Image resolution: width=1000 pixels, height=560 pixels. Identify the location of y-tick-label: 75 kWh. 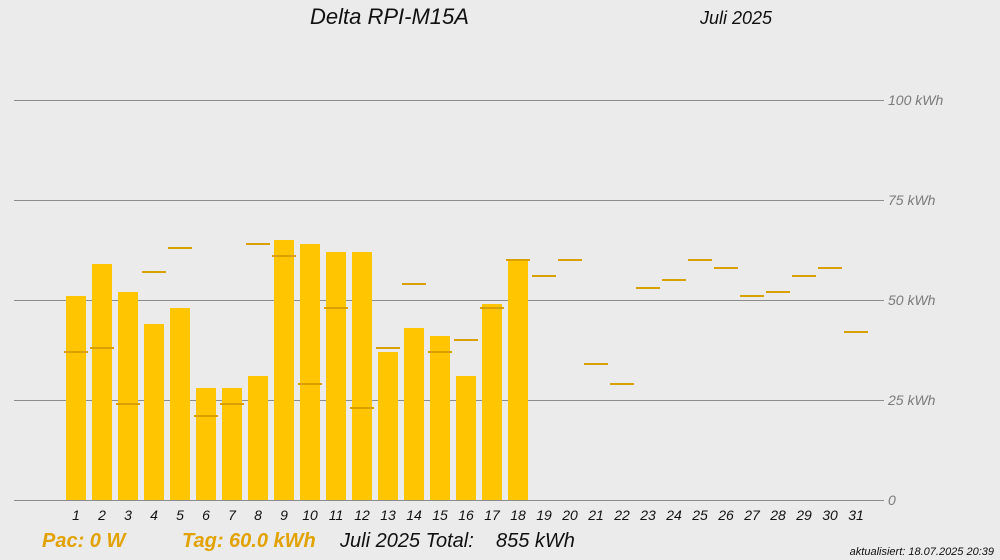
(912, 200).